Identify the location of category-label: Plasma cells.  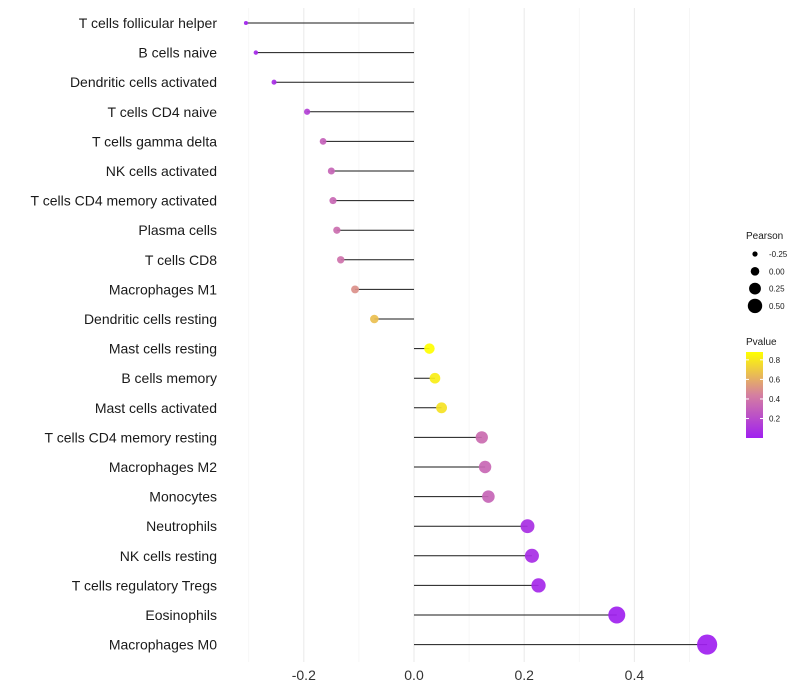
(177, 230).